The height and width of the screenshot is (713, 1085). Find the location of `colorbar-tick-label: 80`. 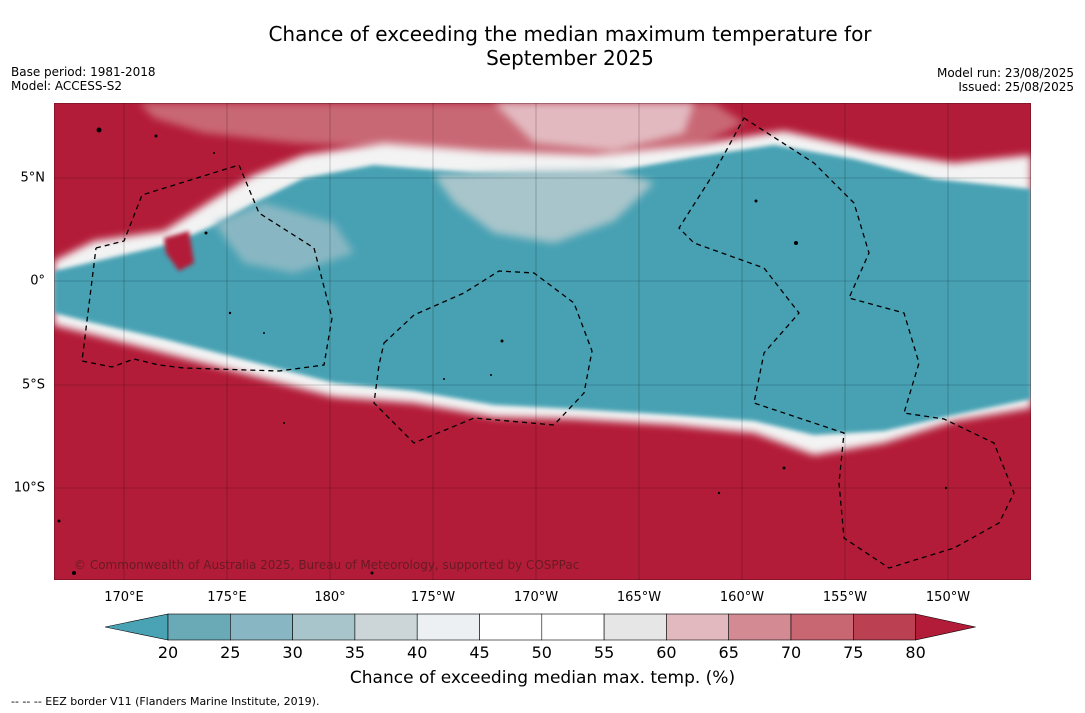

colorbar-tick-label: 80 is located at coordinates (915, 652).